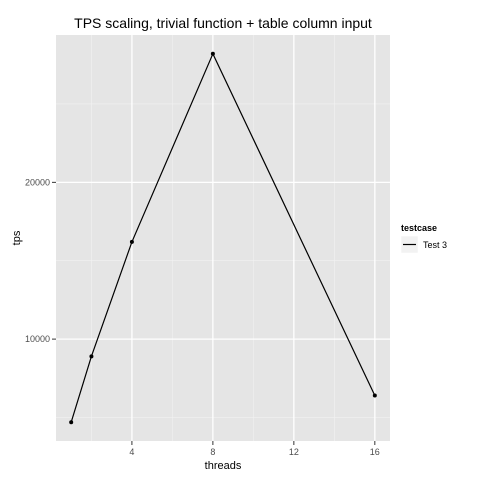 The height and width of the screenshot is (480, 480). Describe the element at coordinates (131, 452) in the screenshot. I see `x-tick-label: 4` at that location.